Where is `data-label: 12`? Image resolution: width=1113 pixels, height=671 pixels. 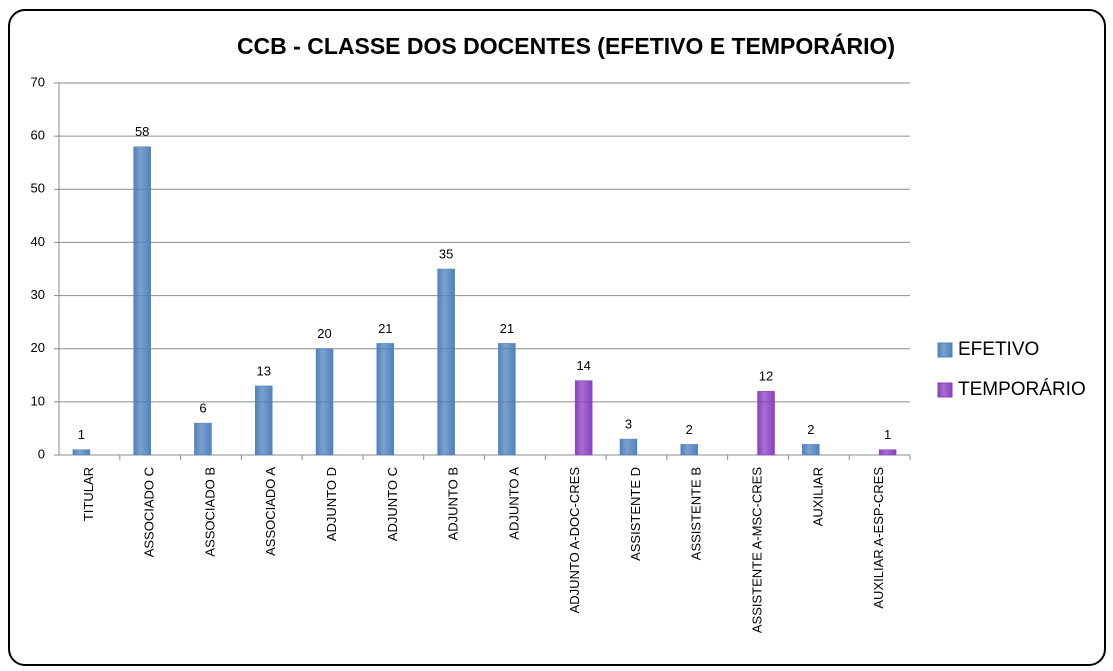 data-label: 12 is located at coordinates (766, 376).